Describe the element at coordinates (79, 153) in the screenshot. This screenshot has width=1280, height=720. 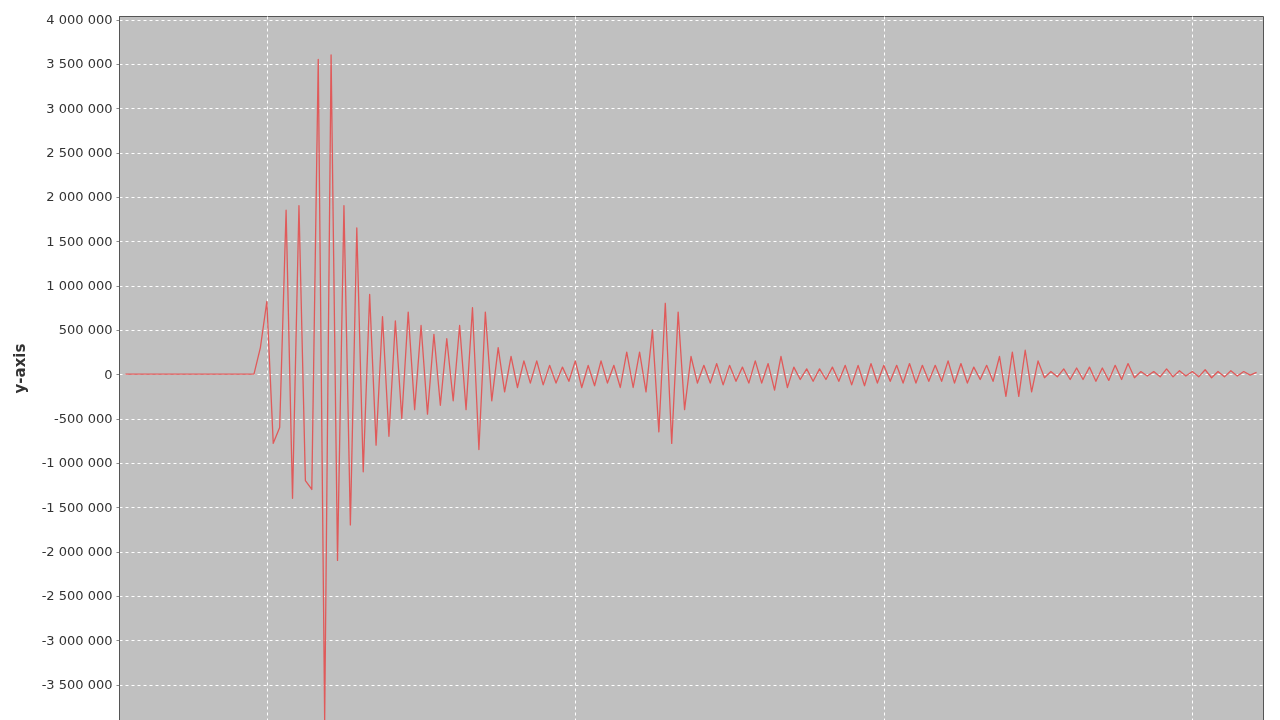
I see `y-tick-label: 2 500 000` at that location.